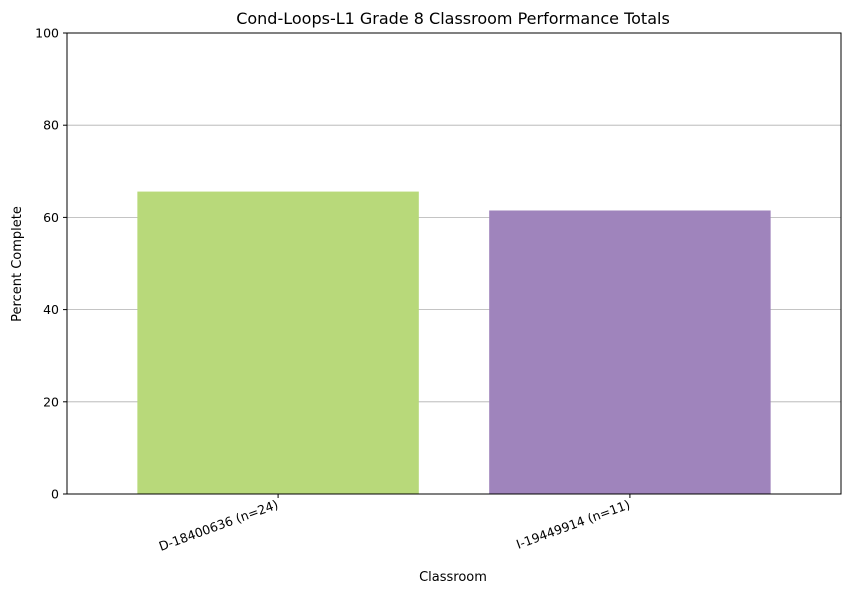 The width and height of the screenshot is (850, 598). What do you see at coordinates (453, 577) in the screenshot?
I see `x-axis-label: Classroom` at bounding box center [453, 577].